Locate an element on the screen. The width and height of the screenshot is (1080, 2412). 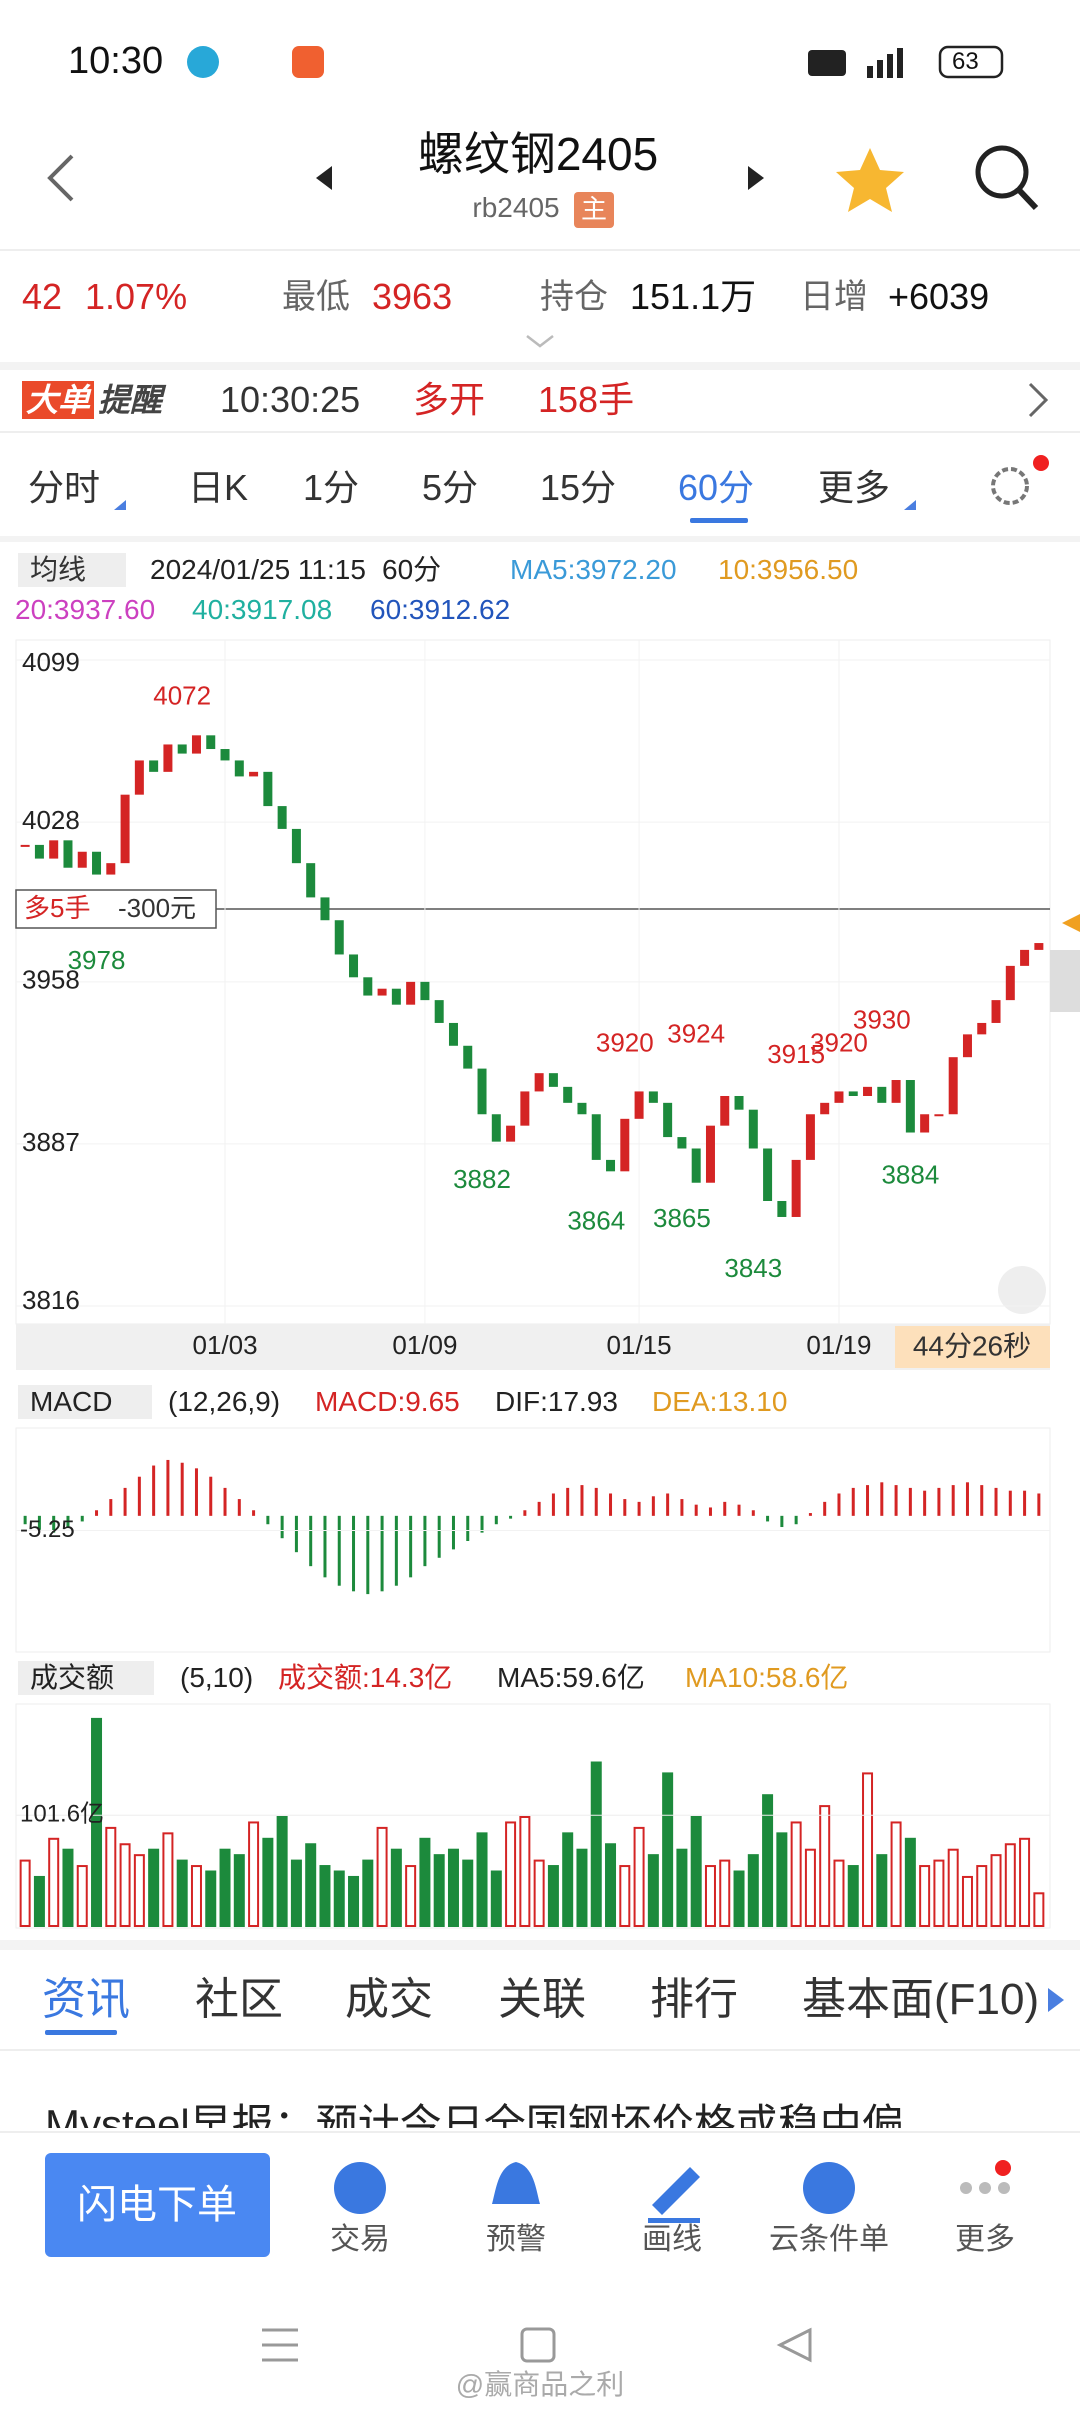
back-button is located at coordinates (60, 178).